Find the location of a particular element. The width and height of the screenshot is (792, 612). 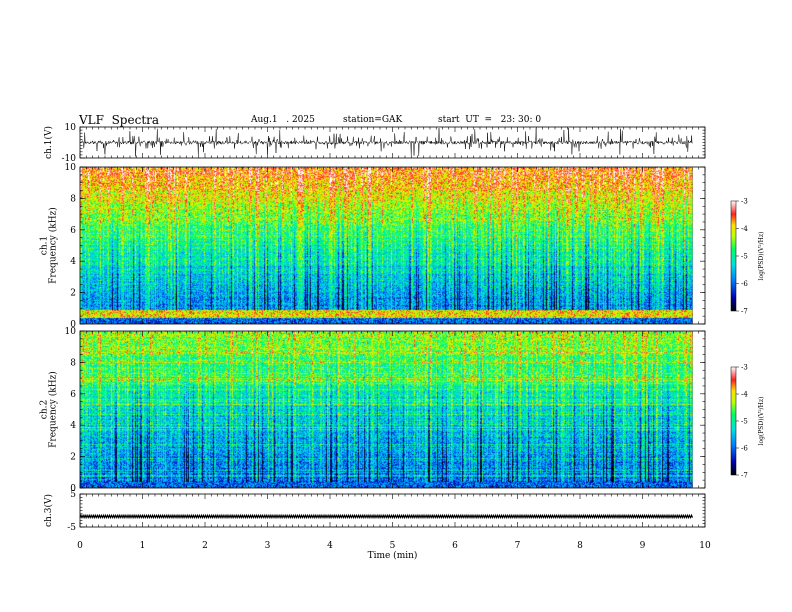

start-time-label: start UT = 23: 30: 0 is located at coordinates (490, 120).